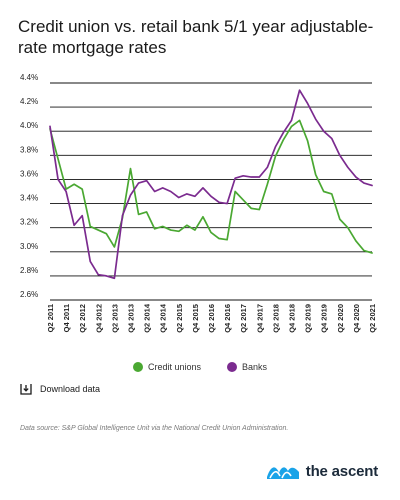  I want to click on y-tick-label: 3.0%, so click(29, 246).